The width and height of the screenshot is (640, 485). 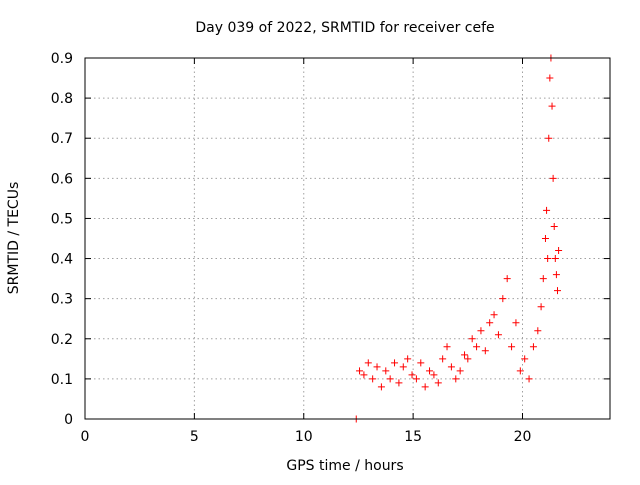 I want to click on x-tick-label: 5, so click(x=194, y=437).